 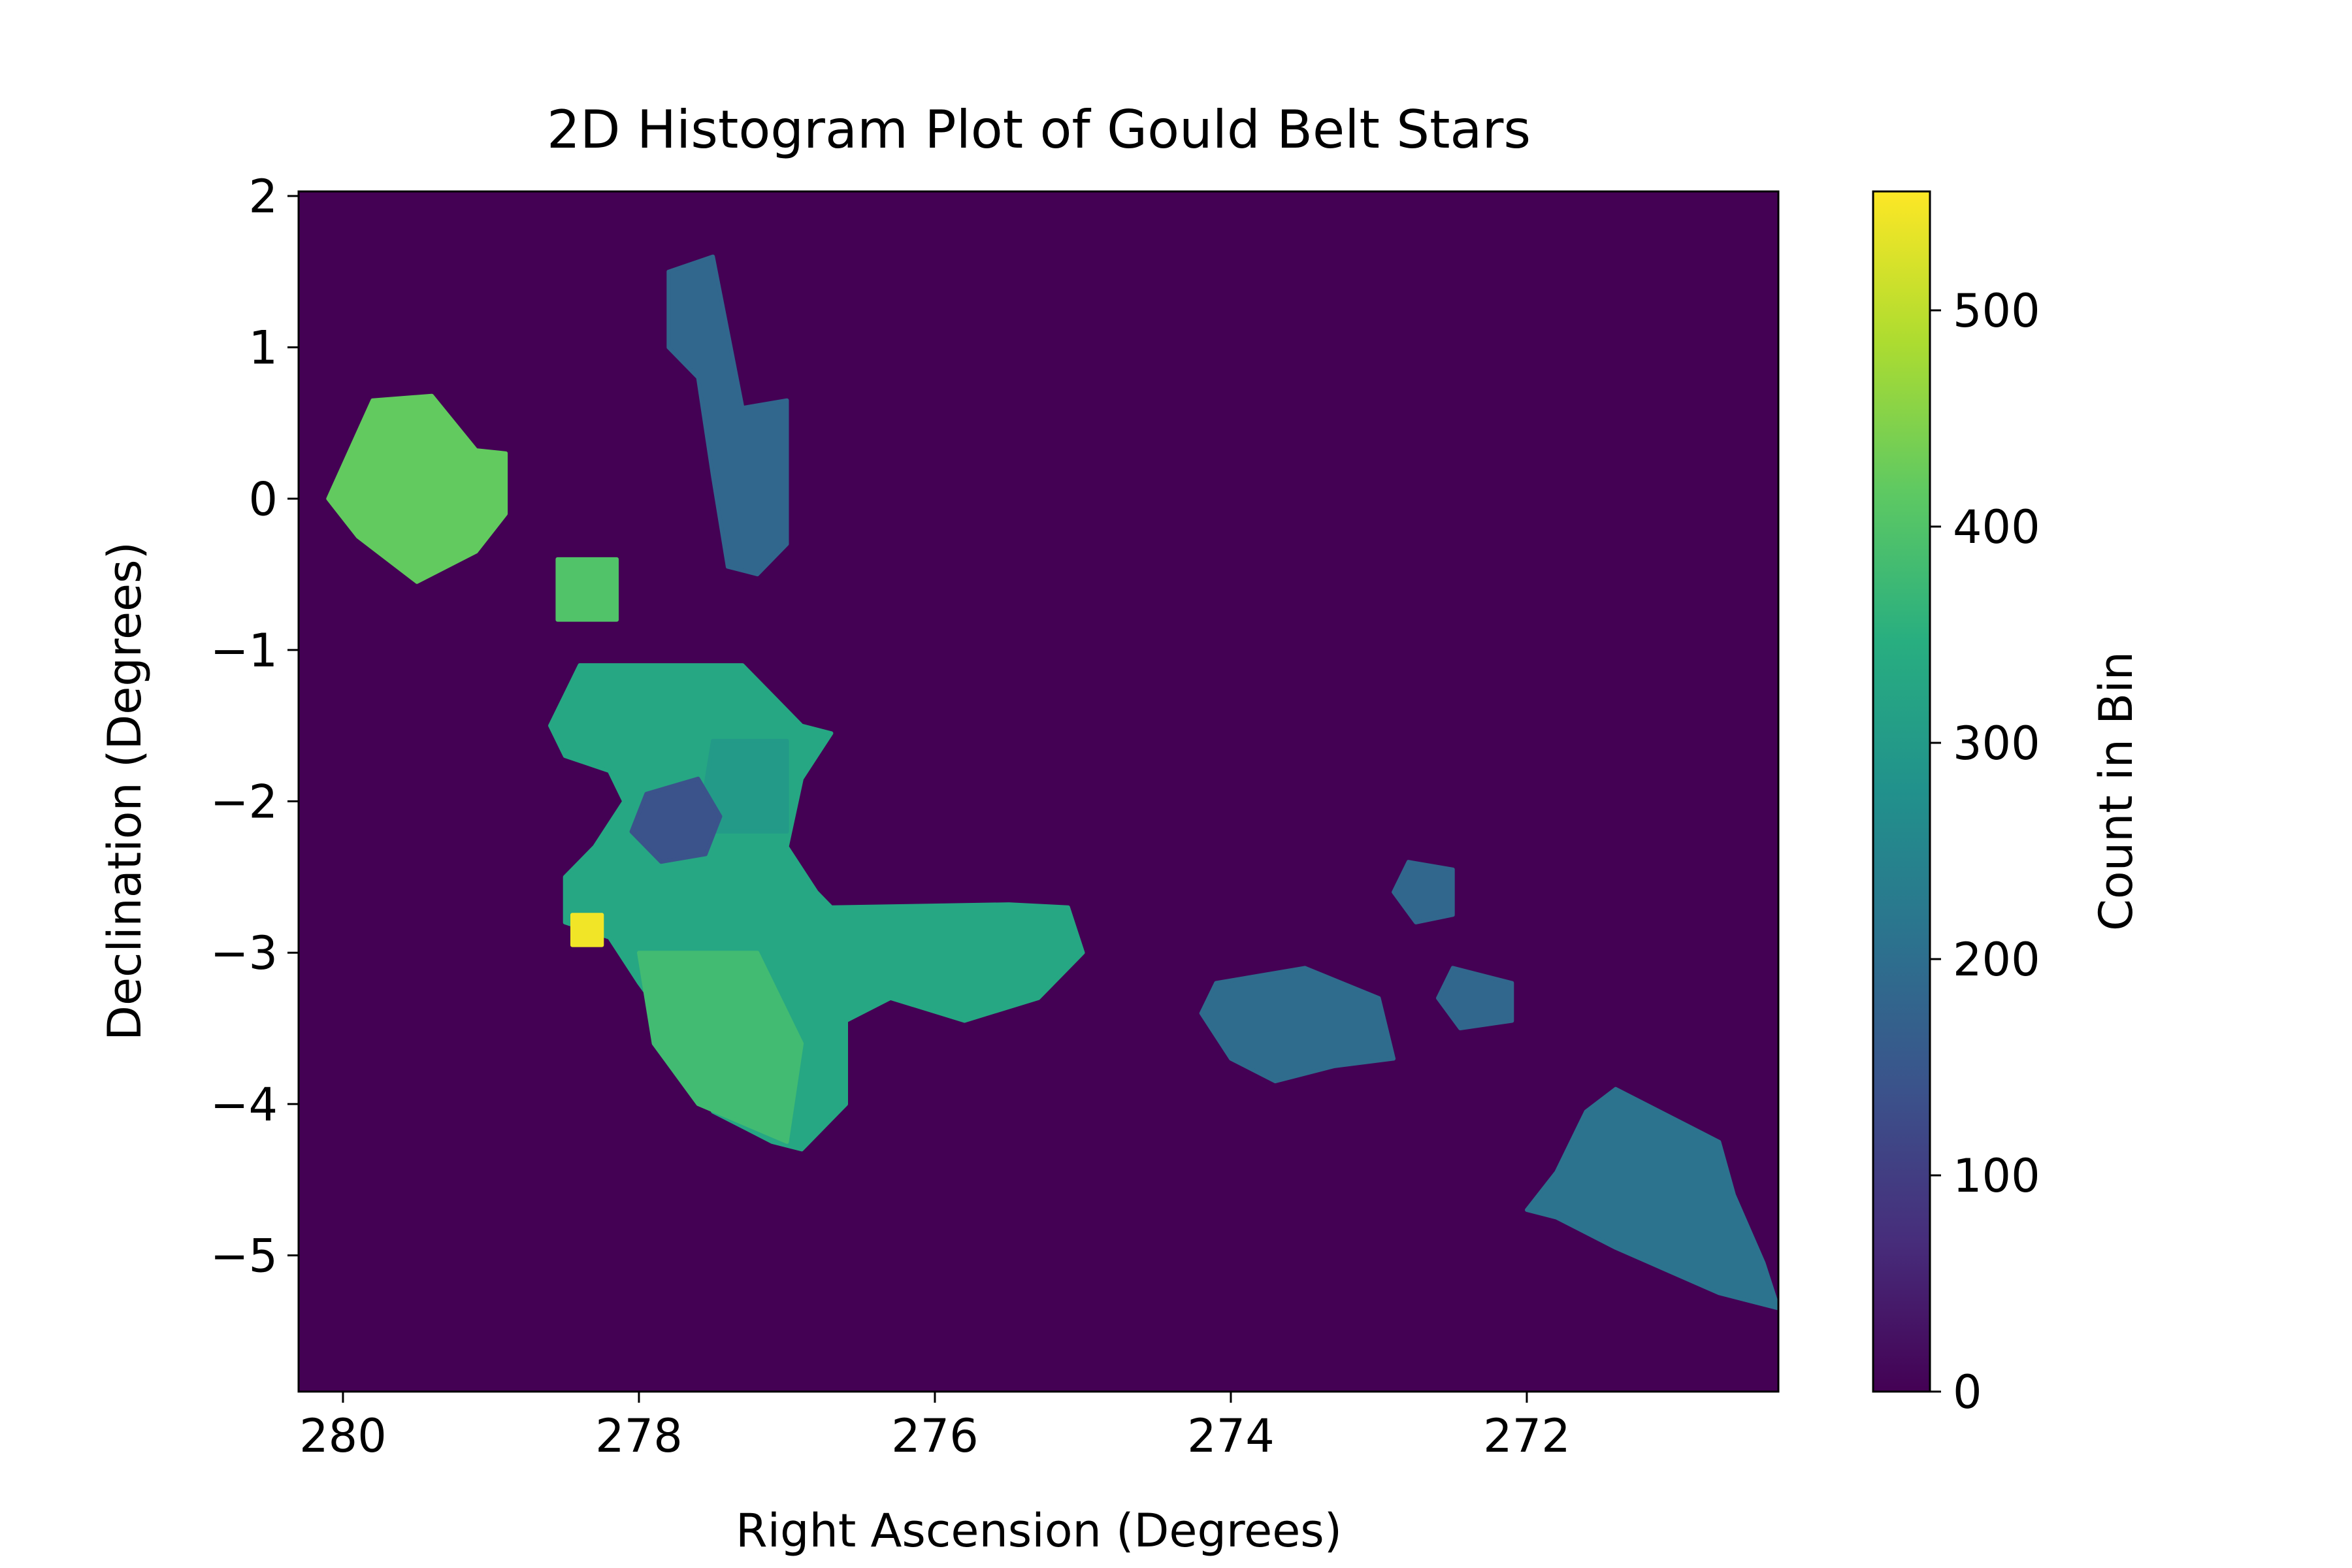 What do you see at coordinates (417, 488) in the screenshot?
I see `region-northwest-blob` at bounding box center [417, 488].